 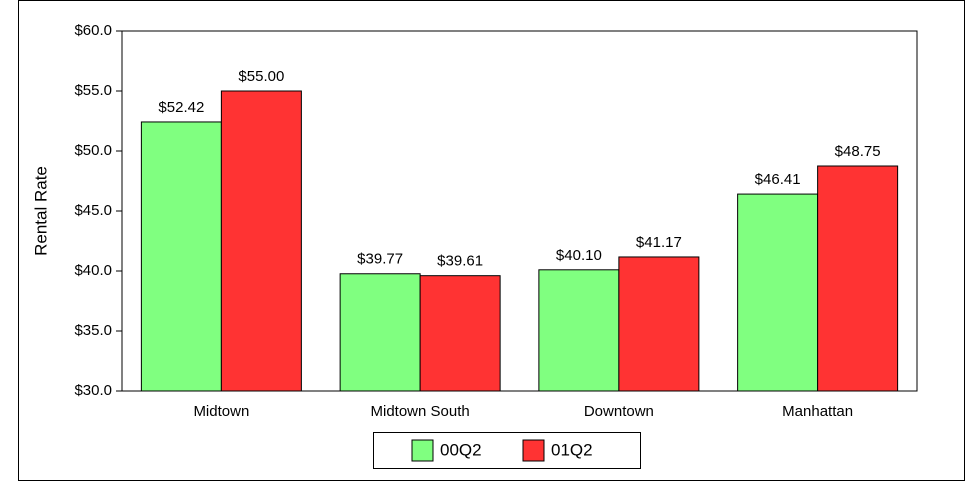 I want to click on y-tick-label: $40.0, so click(x=93, y=270).